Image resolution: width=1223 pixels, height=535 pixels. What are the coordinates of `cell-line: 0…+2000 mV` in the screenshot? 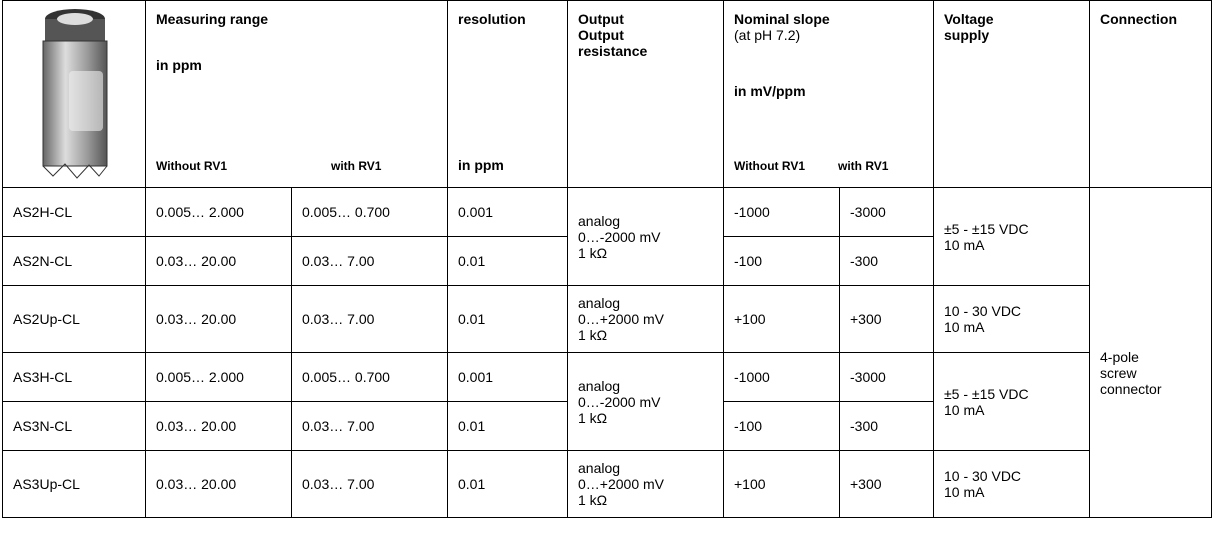 It's located at (621, 319).